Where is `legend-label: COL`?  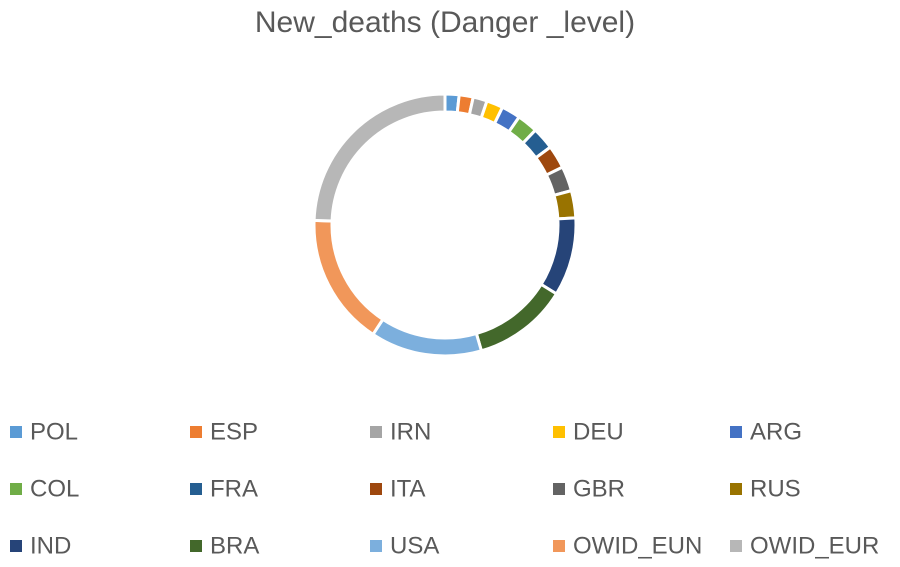
legend-label: COL is located at coordinates (54, 488).